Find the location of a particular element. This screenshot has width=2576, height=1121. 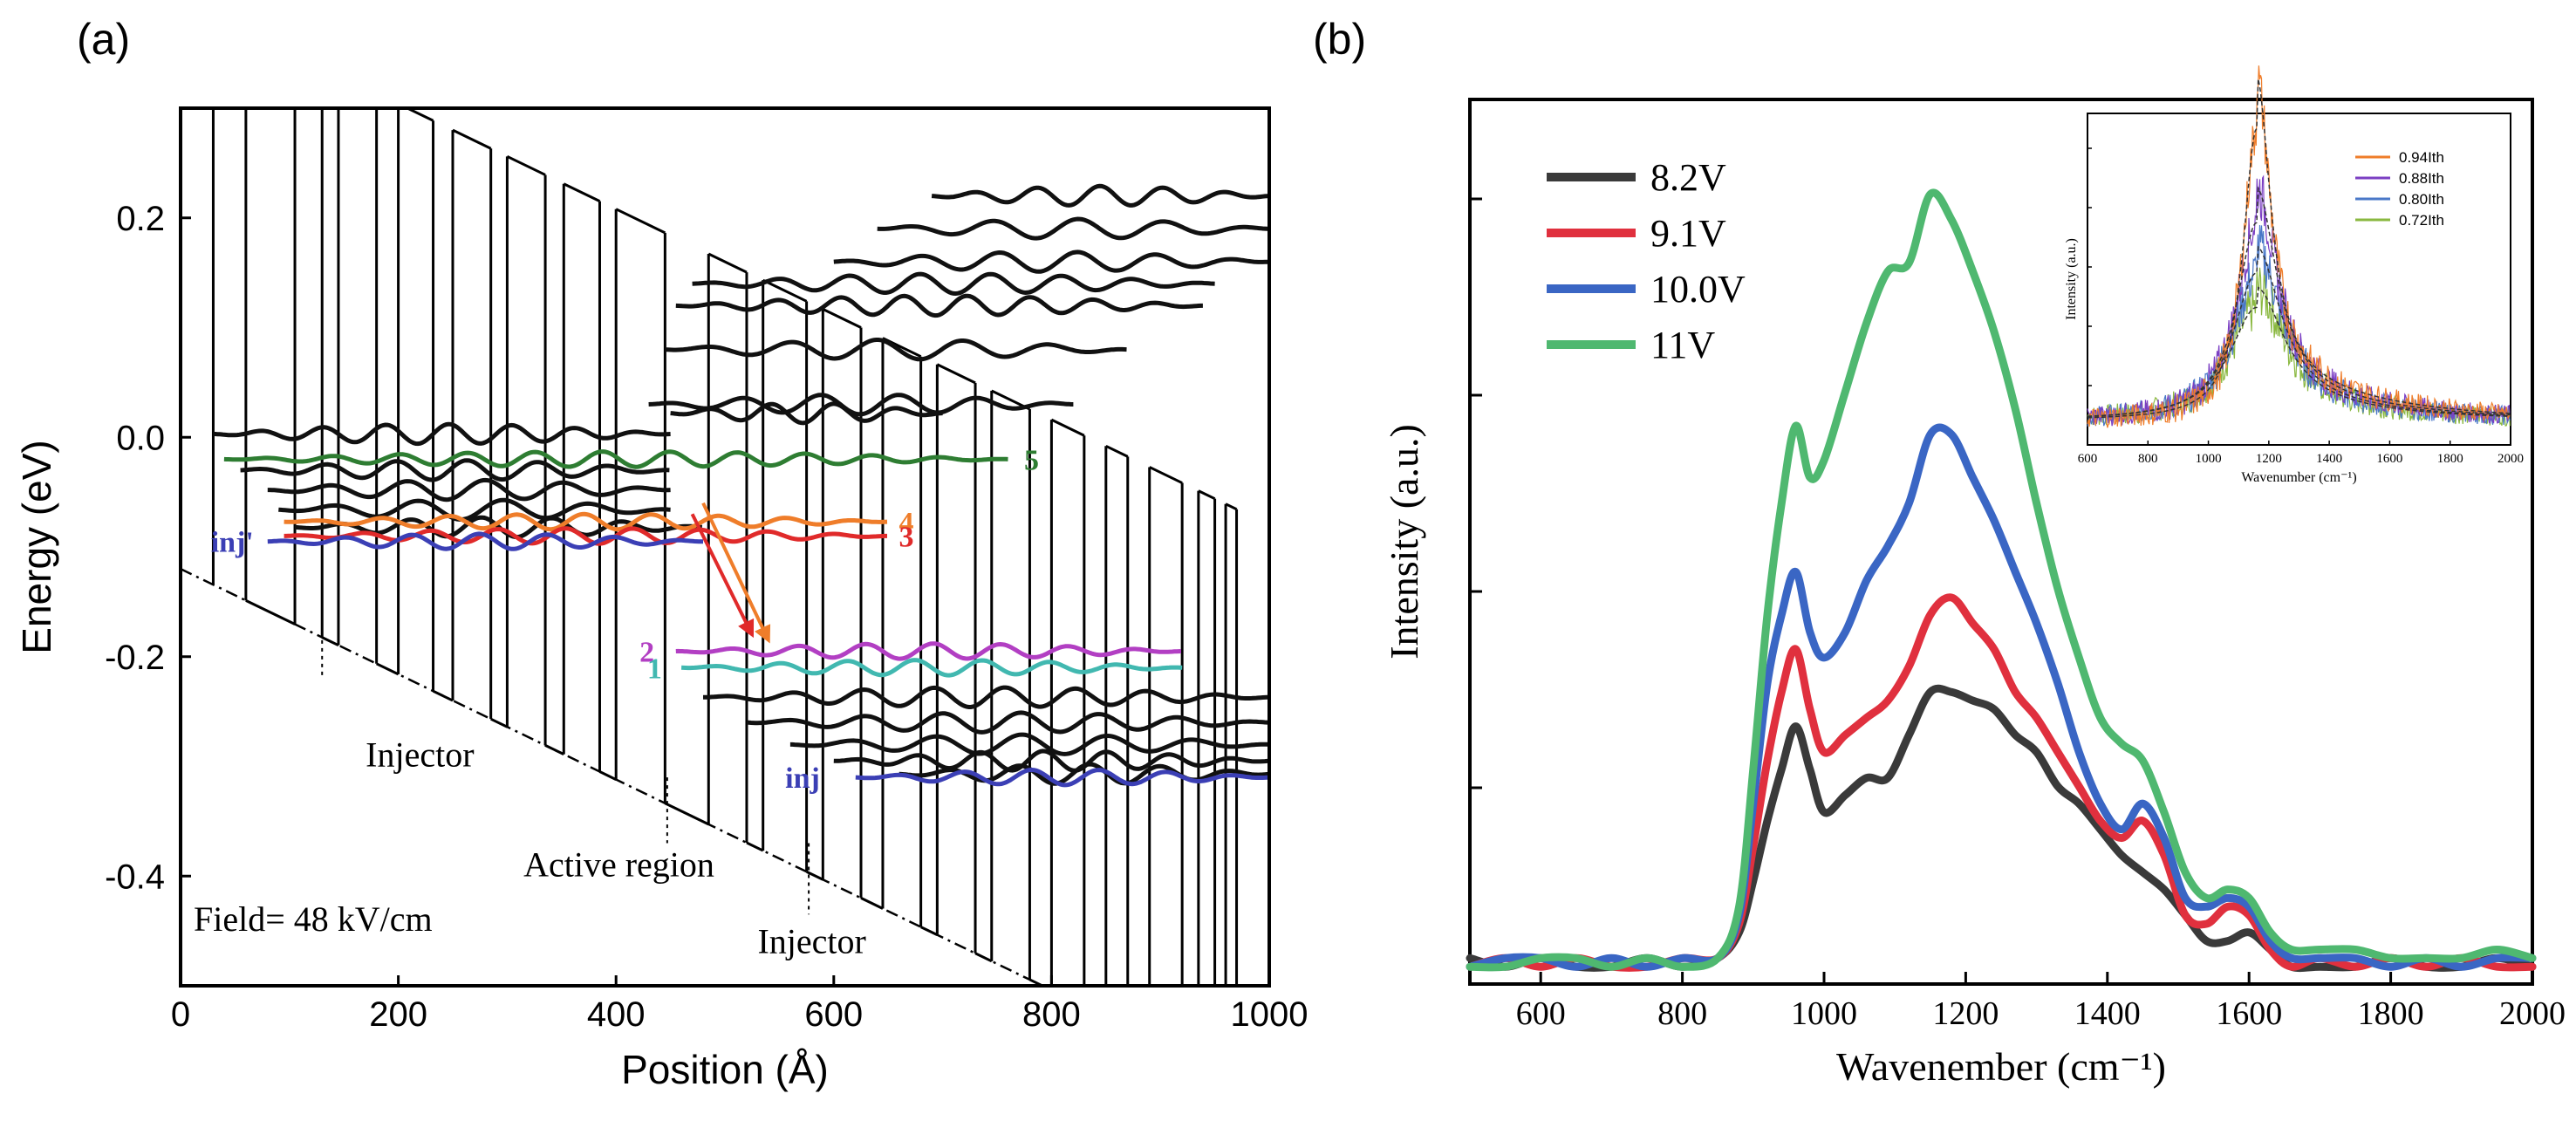

transition-arrows is located at coordinates (730, 573).